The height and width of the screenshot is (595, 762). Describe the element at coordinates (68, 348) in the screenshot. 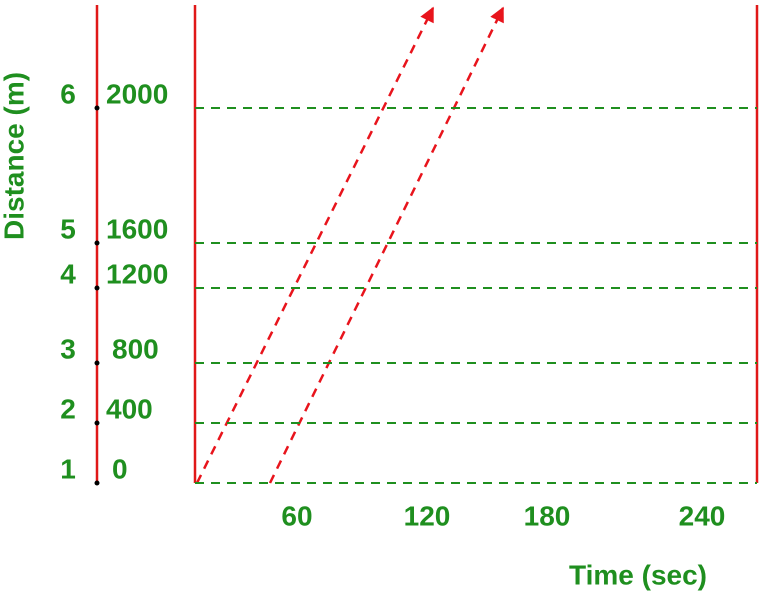

I see `level-index: 3` at that location.